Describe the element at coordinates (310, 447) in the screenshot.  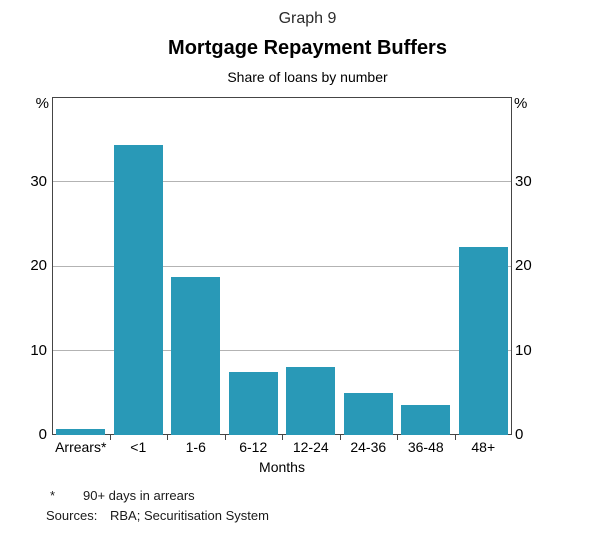
I see `x-category-label: 12-24` at that location.